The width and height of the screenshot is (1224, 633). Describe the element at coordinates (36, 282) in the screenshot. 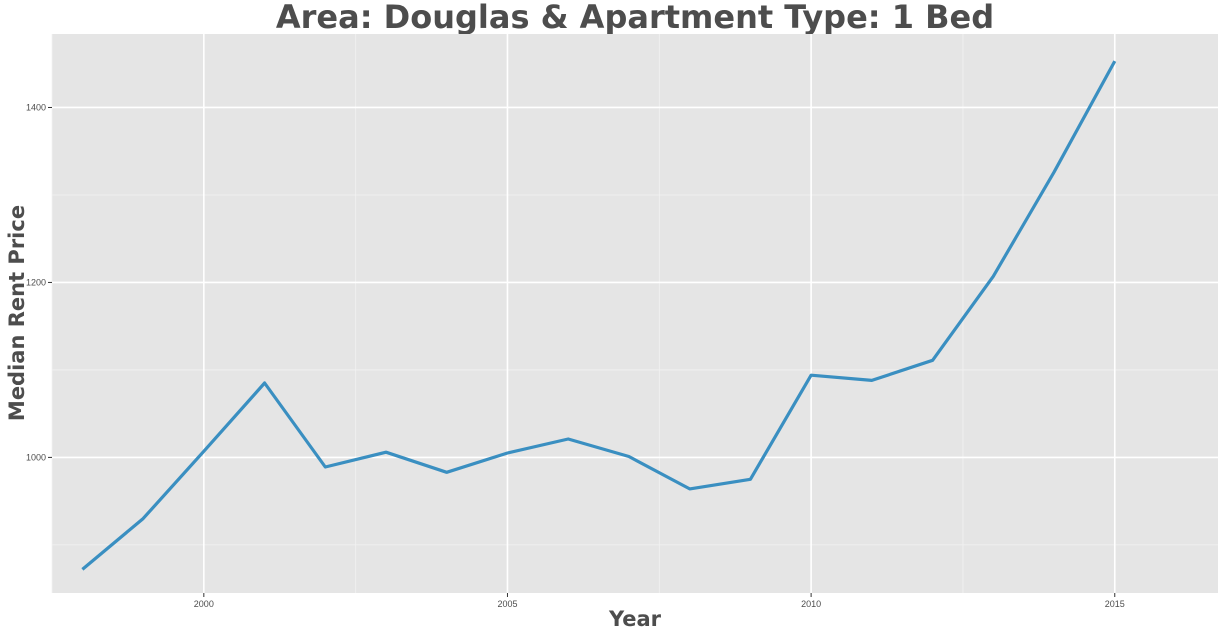

I see `y-tick-label: 1200` at that location.